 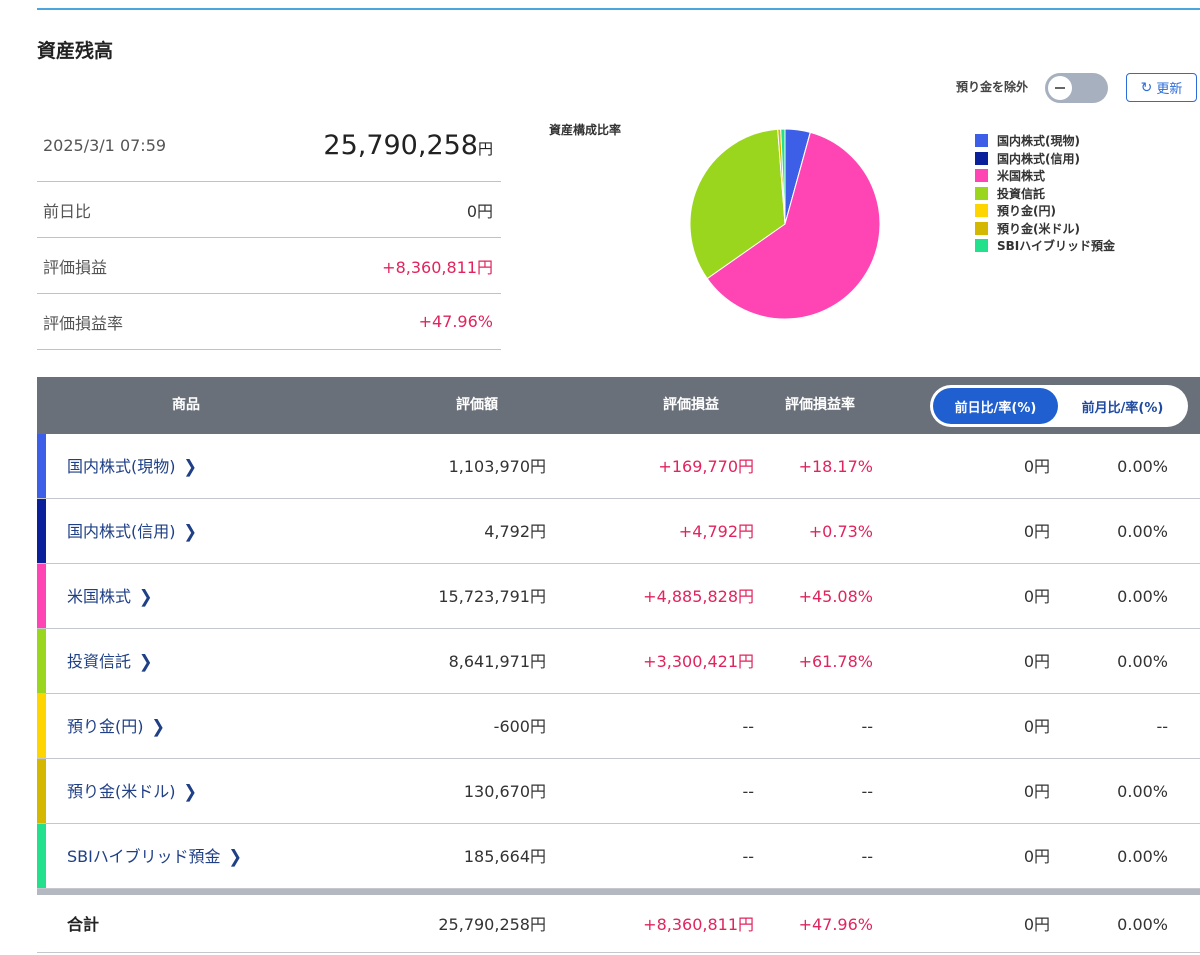 I want to click on legend-item: 米国株式, so click(x=1045, y=176).